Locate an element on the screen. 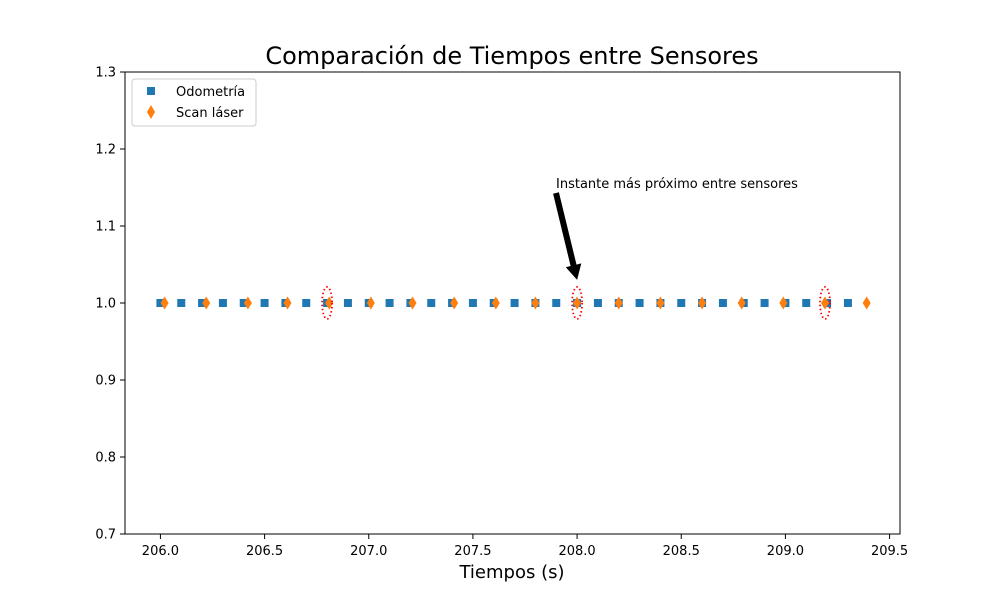 The width and height of the screenshot is (1000, 600). x-tick-label: 207.5 is located at coordinates (472, 551).